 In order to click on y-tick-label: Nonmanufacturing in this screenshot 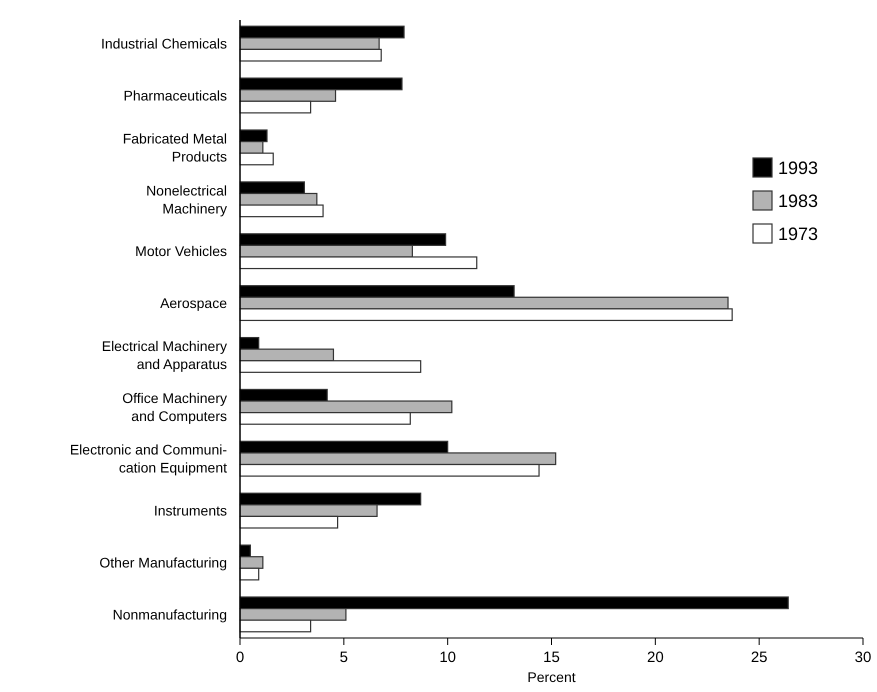, I will do `click(169, 614)`.